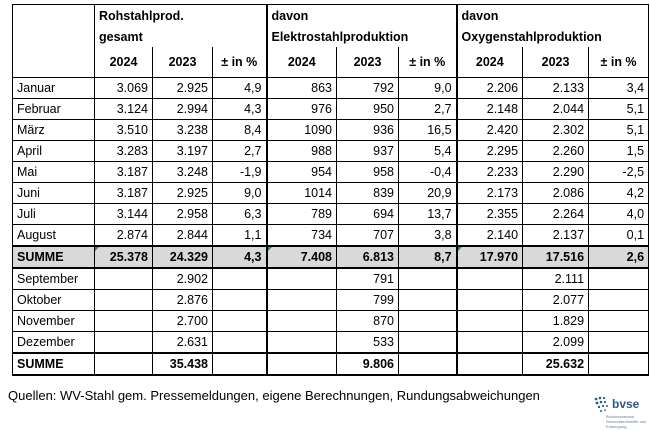 The width and height of the screenshot is (650, 430). Describe the element at coordinates (53, 88) in the screenshot. I see `row-label: Januar` at that location.